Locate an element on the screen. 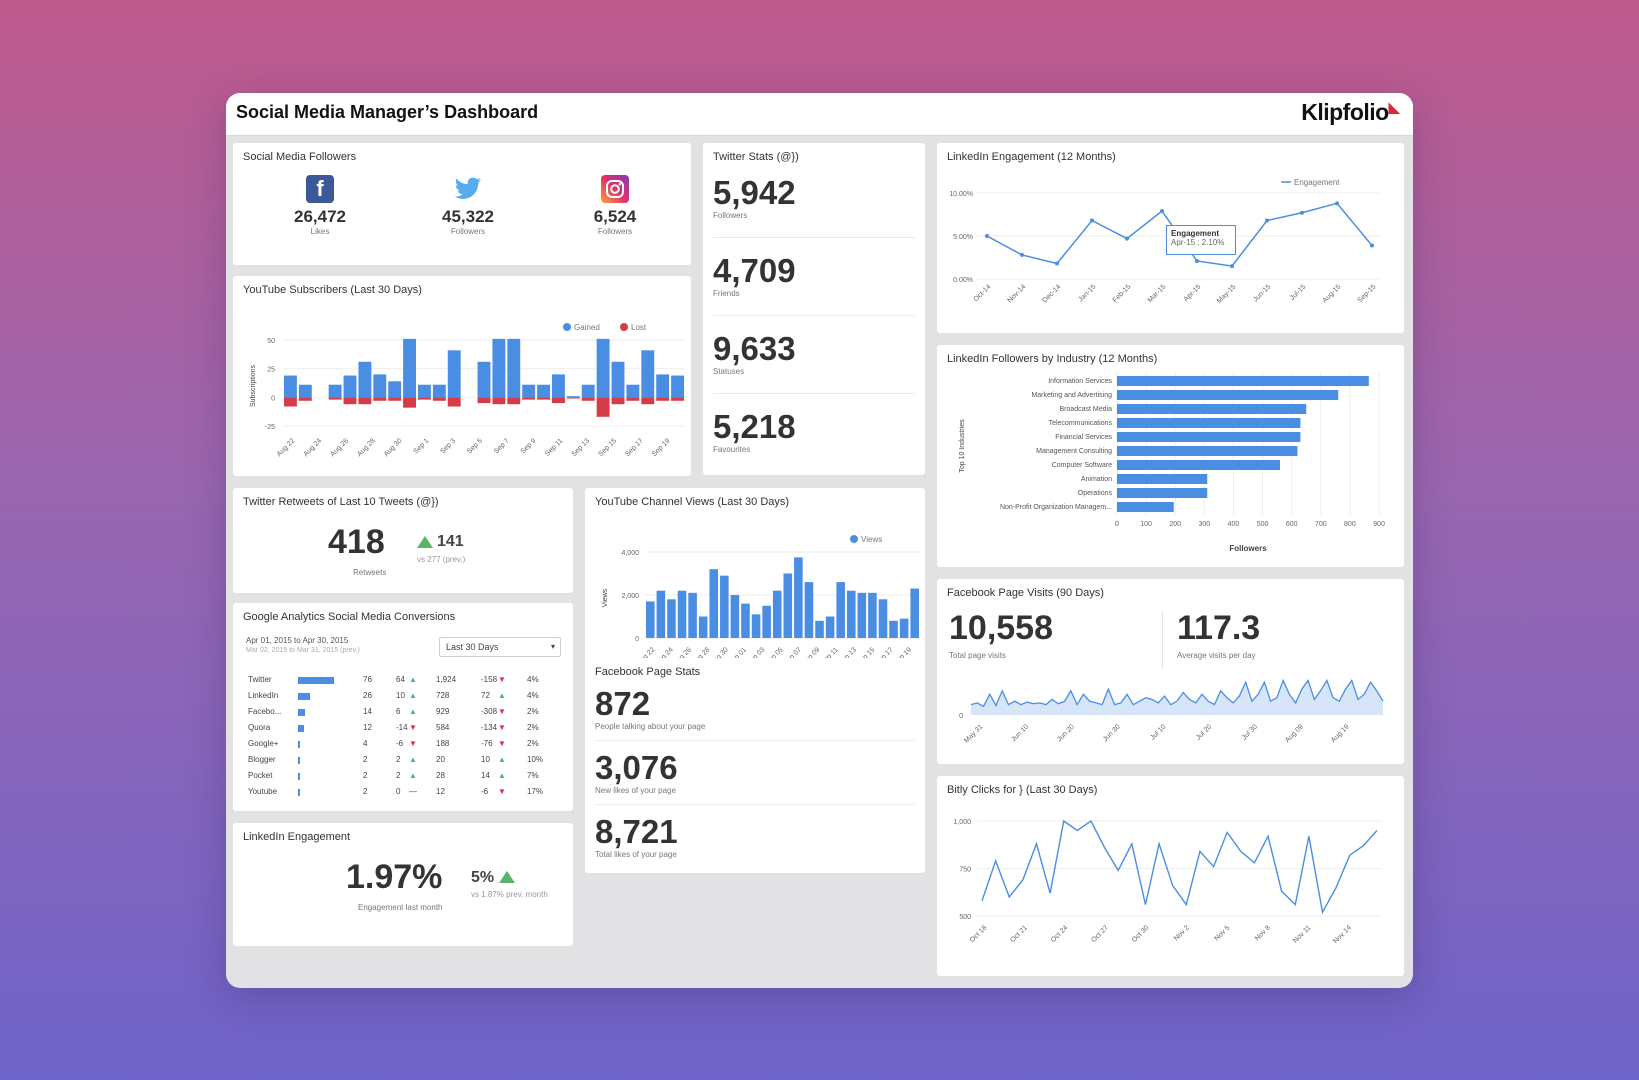 The width and height of the screenshot is (1639, 1080). visits-arrow-icon: ▲ is located at coordinates (502, 695).